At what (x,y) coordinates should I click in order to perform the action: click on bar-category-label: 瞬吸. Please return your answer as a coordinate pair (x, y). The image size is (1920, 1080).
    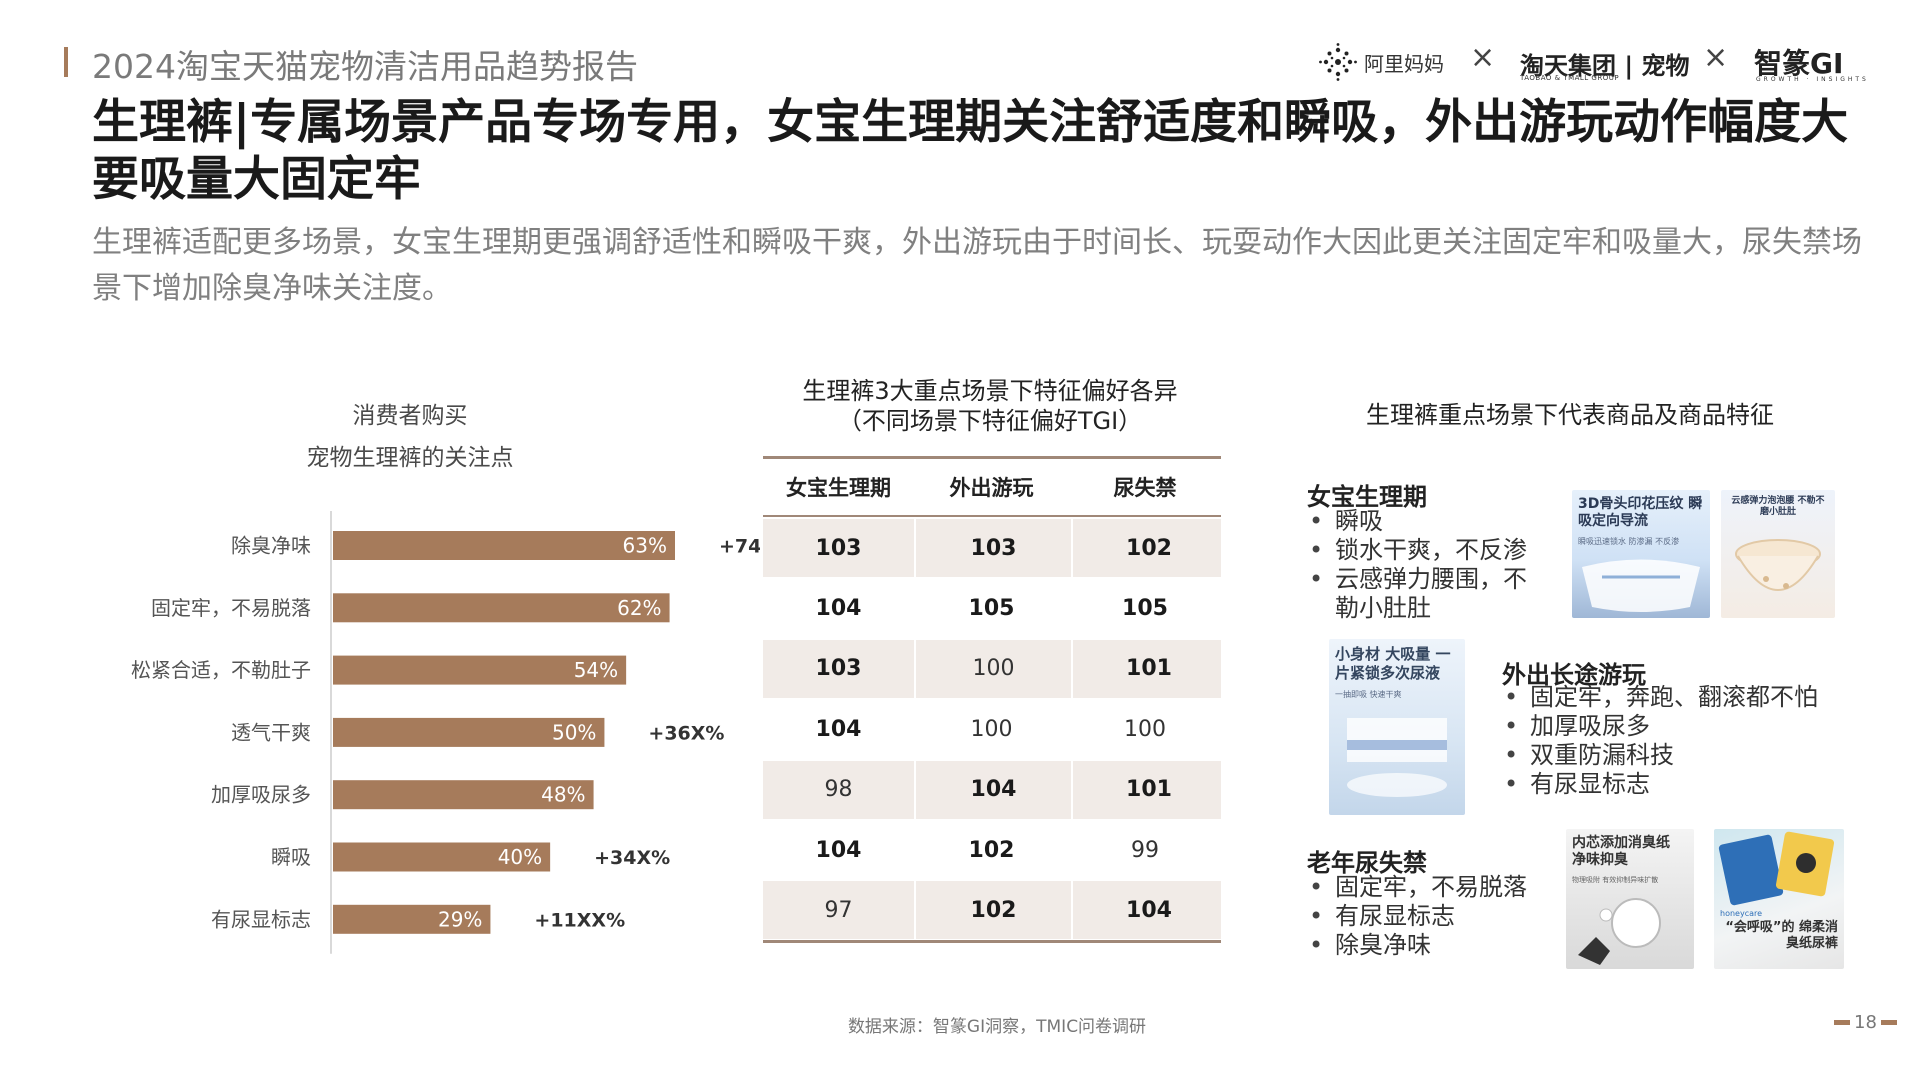
    Looking at the image, I should click on (291, 857).